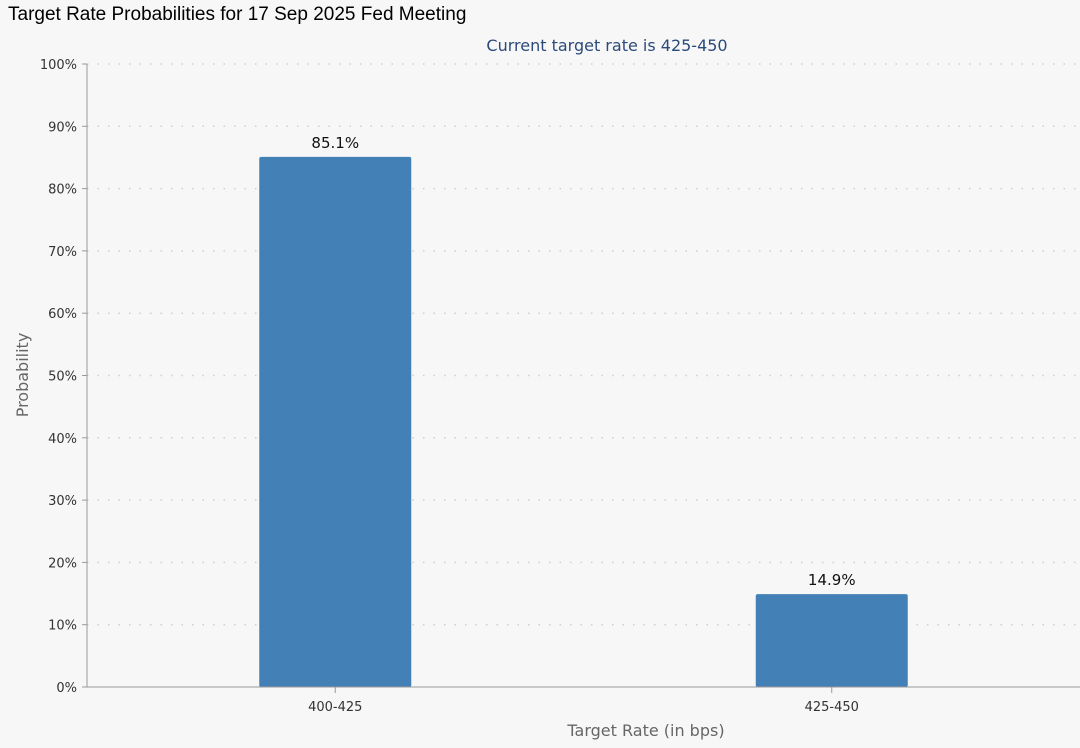  Describe the element at coordinates (62, 501) in the screenshot. I see `y-tick-label: 30%` at that location.